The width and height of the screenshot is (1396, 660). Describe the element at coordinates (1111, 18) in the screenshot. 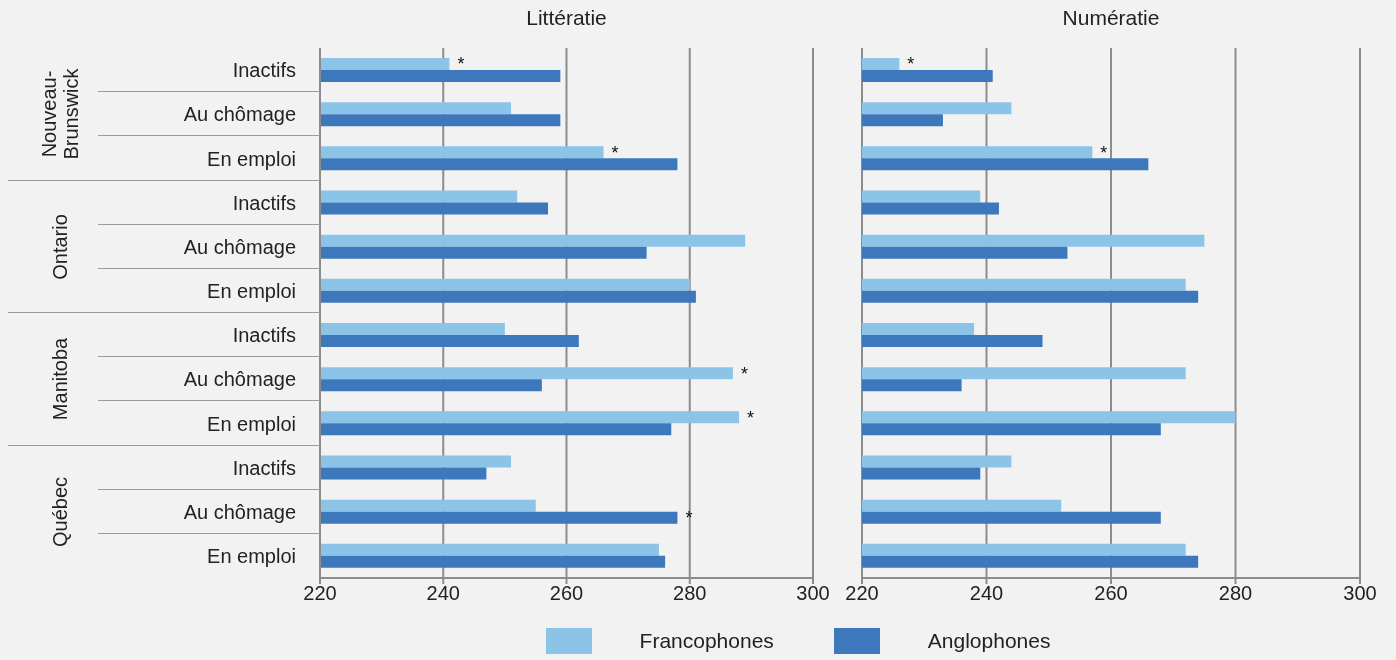

I see `chart-title: Numératie` at that location.